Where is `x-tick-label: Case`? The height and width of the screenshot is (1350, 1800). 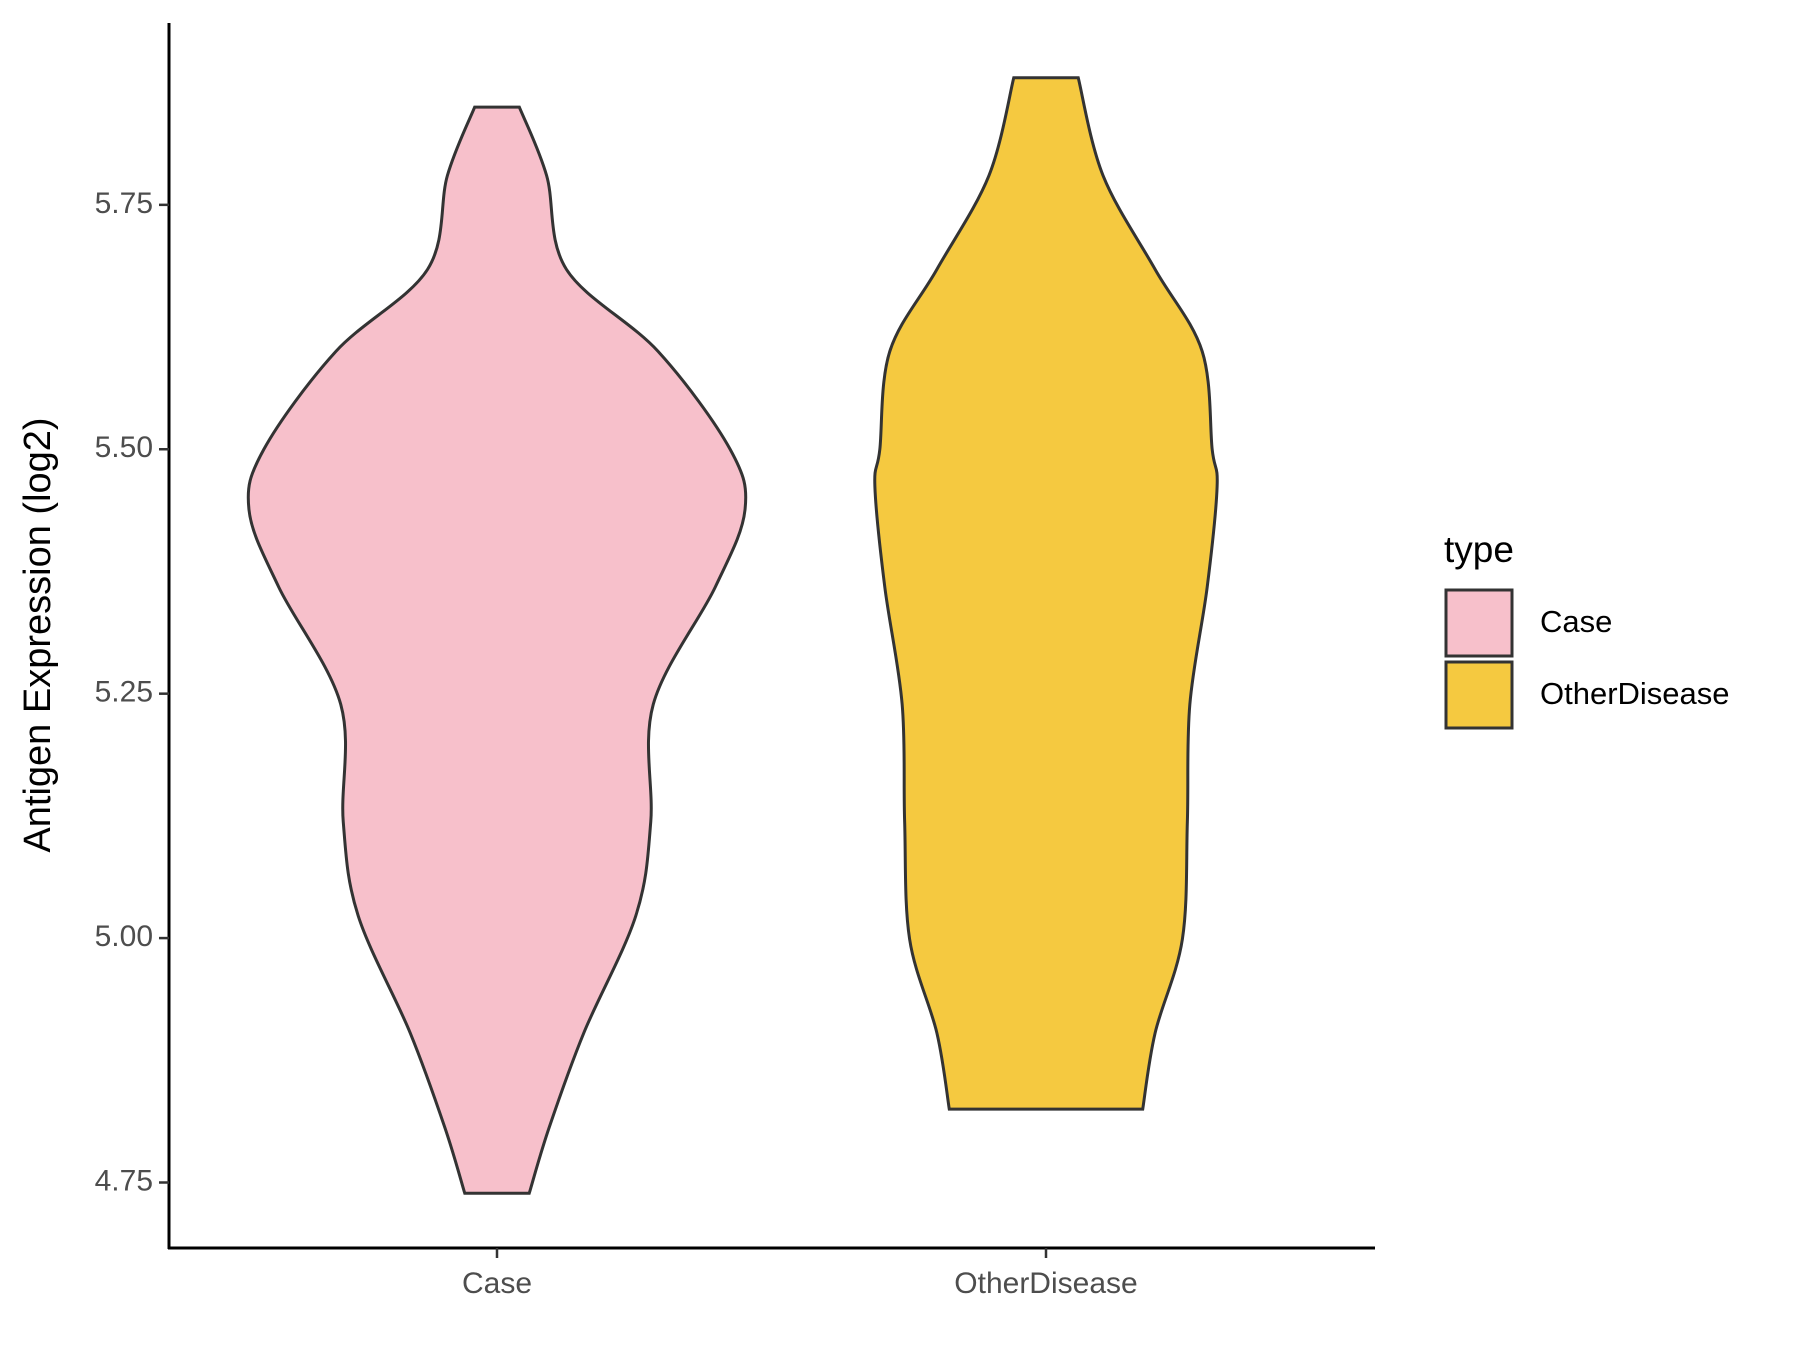
x-tick-label: Case is located at coordinates (497, 1283).